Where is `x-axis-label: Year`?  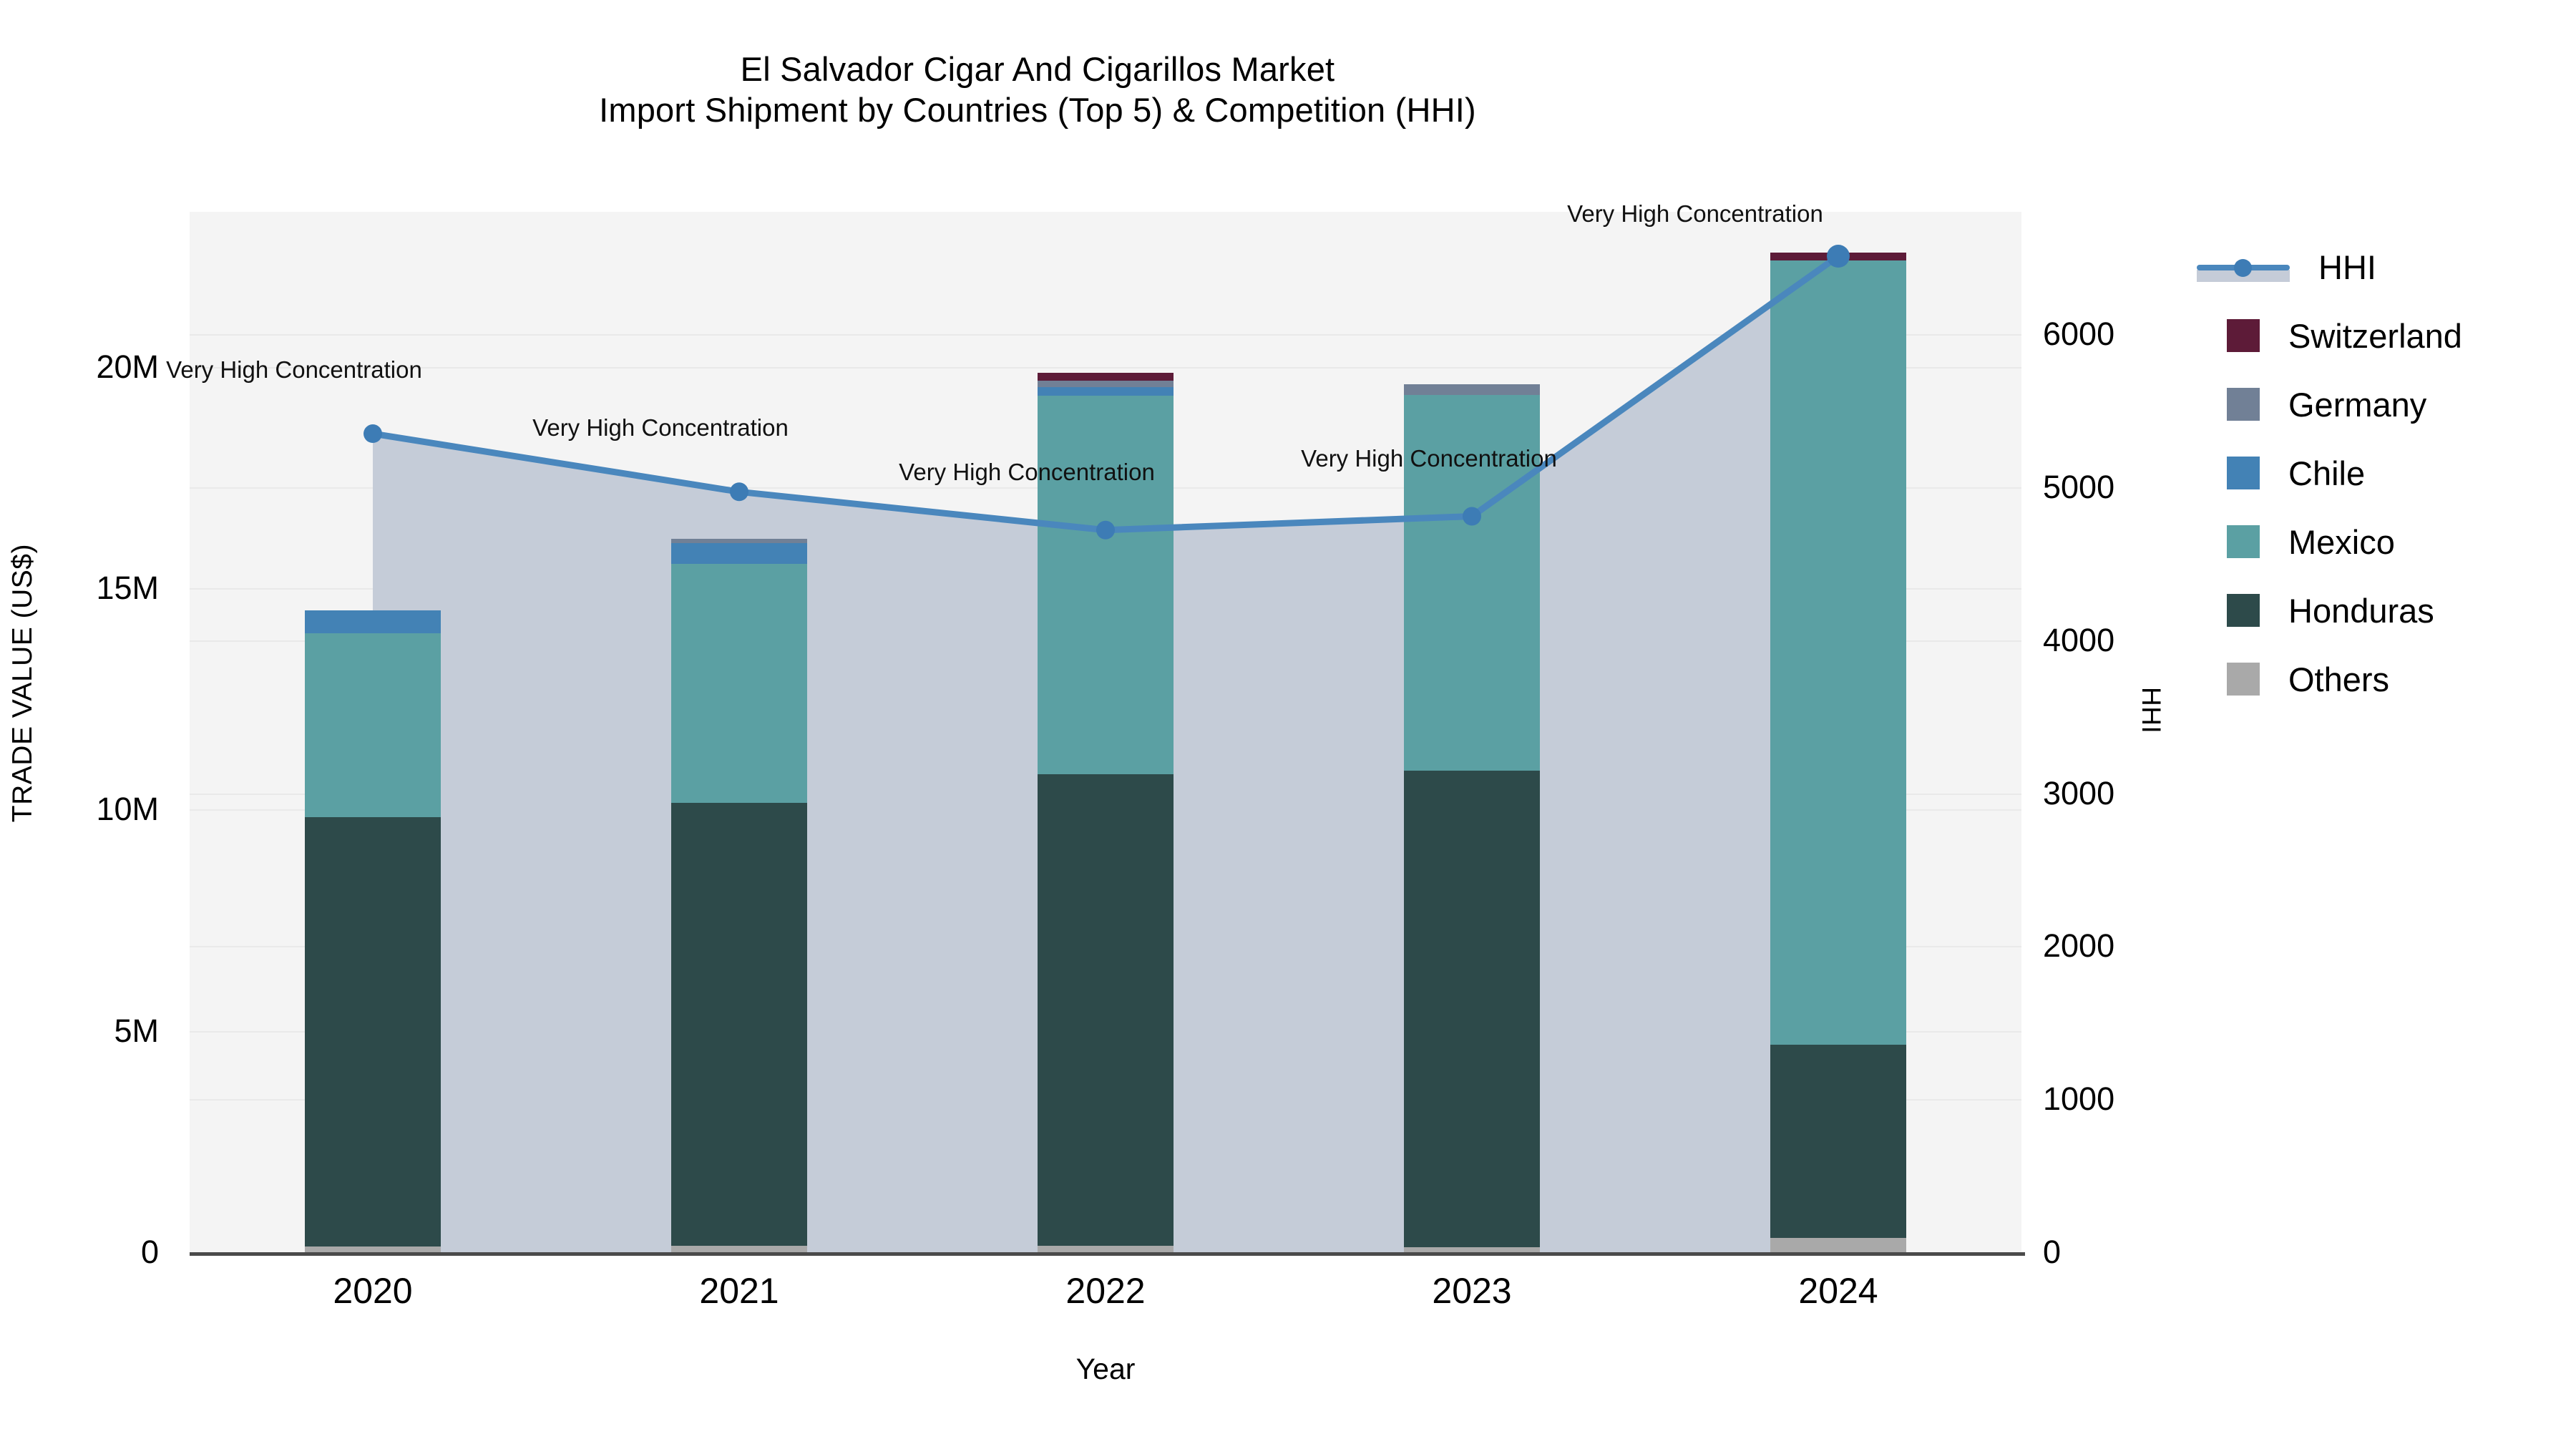
x-axis-label: Year is located at coordinates (1105, 1368).